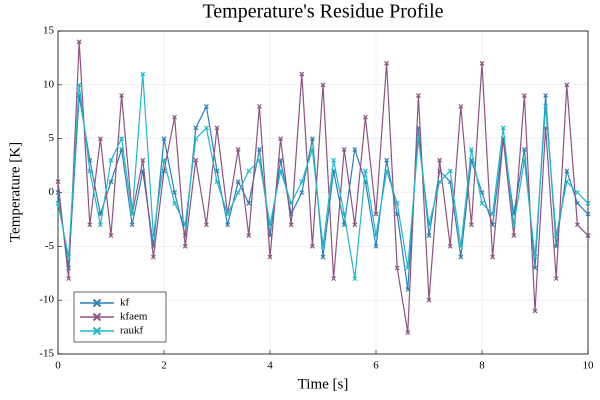  Describe the element at coordinates (270, 366) in the screenshot. I see `x-tick-label: 4` at that location.